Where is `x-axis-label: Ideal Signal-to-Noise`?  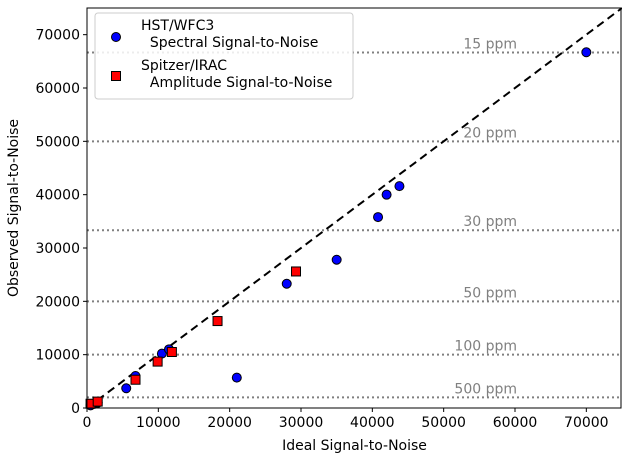 x-axis-label: Ideal Signal-to-Noise is located at coordinates (354, 446).